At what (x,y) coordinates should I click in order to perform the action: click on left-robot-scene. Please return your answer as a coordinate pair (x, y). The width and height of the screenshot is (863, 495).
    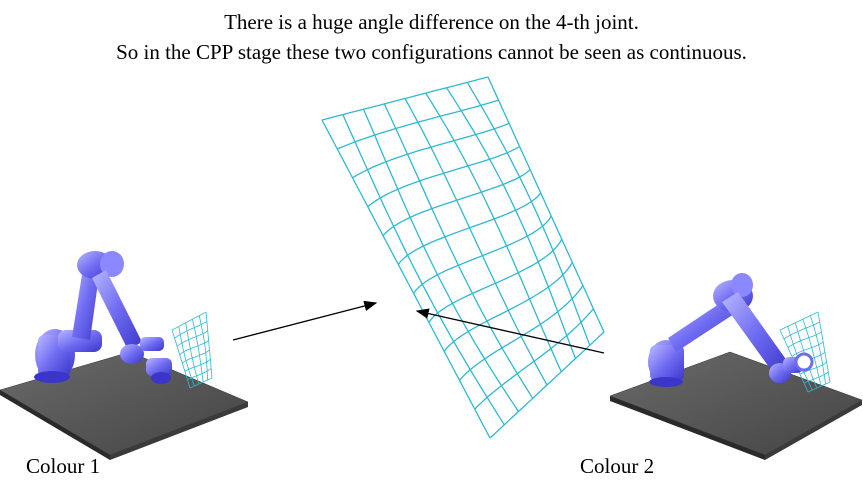
    Looking at the image, I should click on (124, 355).